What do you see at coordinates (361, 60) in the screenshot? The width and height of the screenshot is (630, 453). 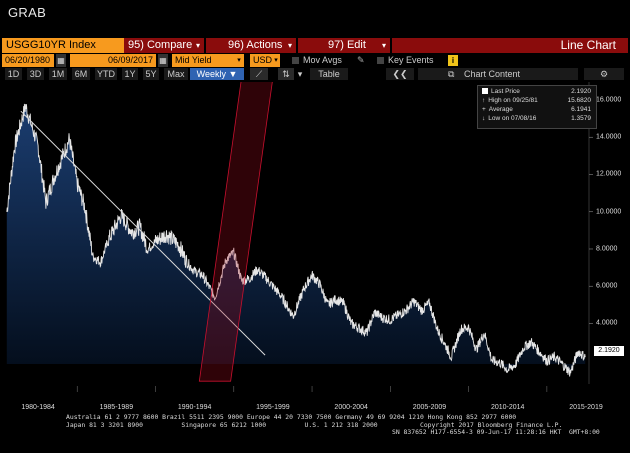 I see `pencil-icon: ✎` at bounding box center [361, 60].